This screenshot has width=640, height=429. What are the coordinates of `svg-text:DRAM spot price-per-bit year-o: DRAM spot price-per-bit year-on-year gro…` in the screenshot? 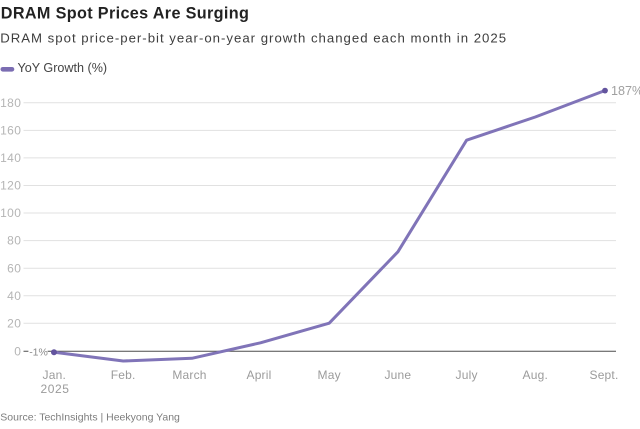 It's located at (253, 37).